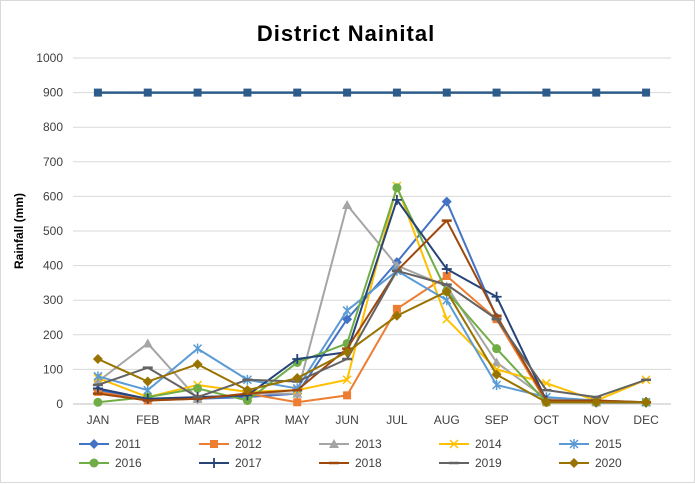 The height and width of the screenshot is (484, 695). Describe the element at coordinates (596, 420) in the screenshot. I see `x-tick-label: NOV` at that location.